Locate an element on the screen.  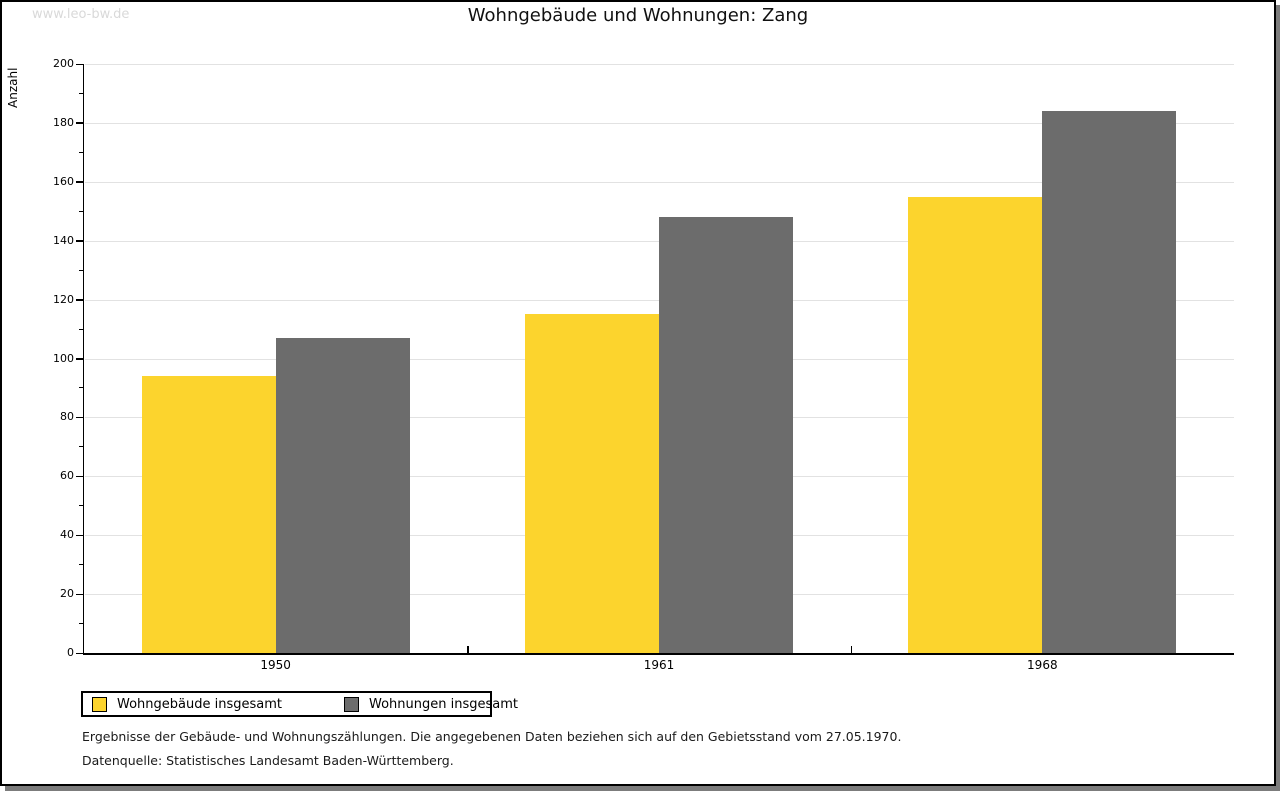
legend-label: Wohnungen insgesamt is located at coordinates (443, 704).